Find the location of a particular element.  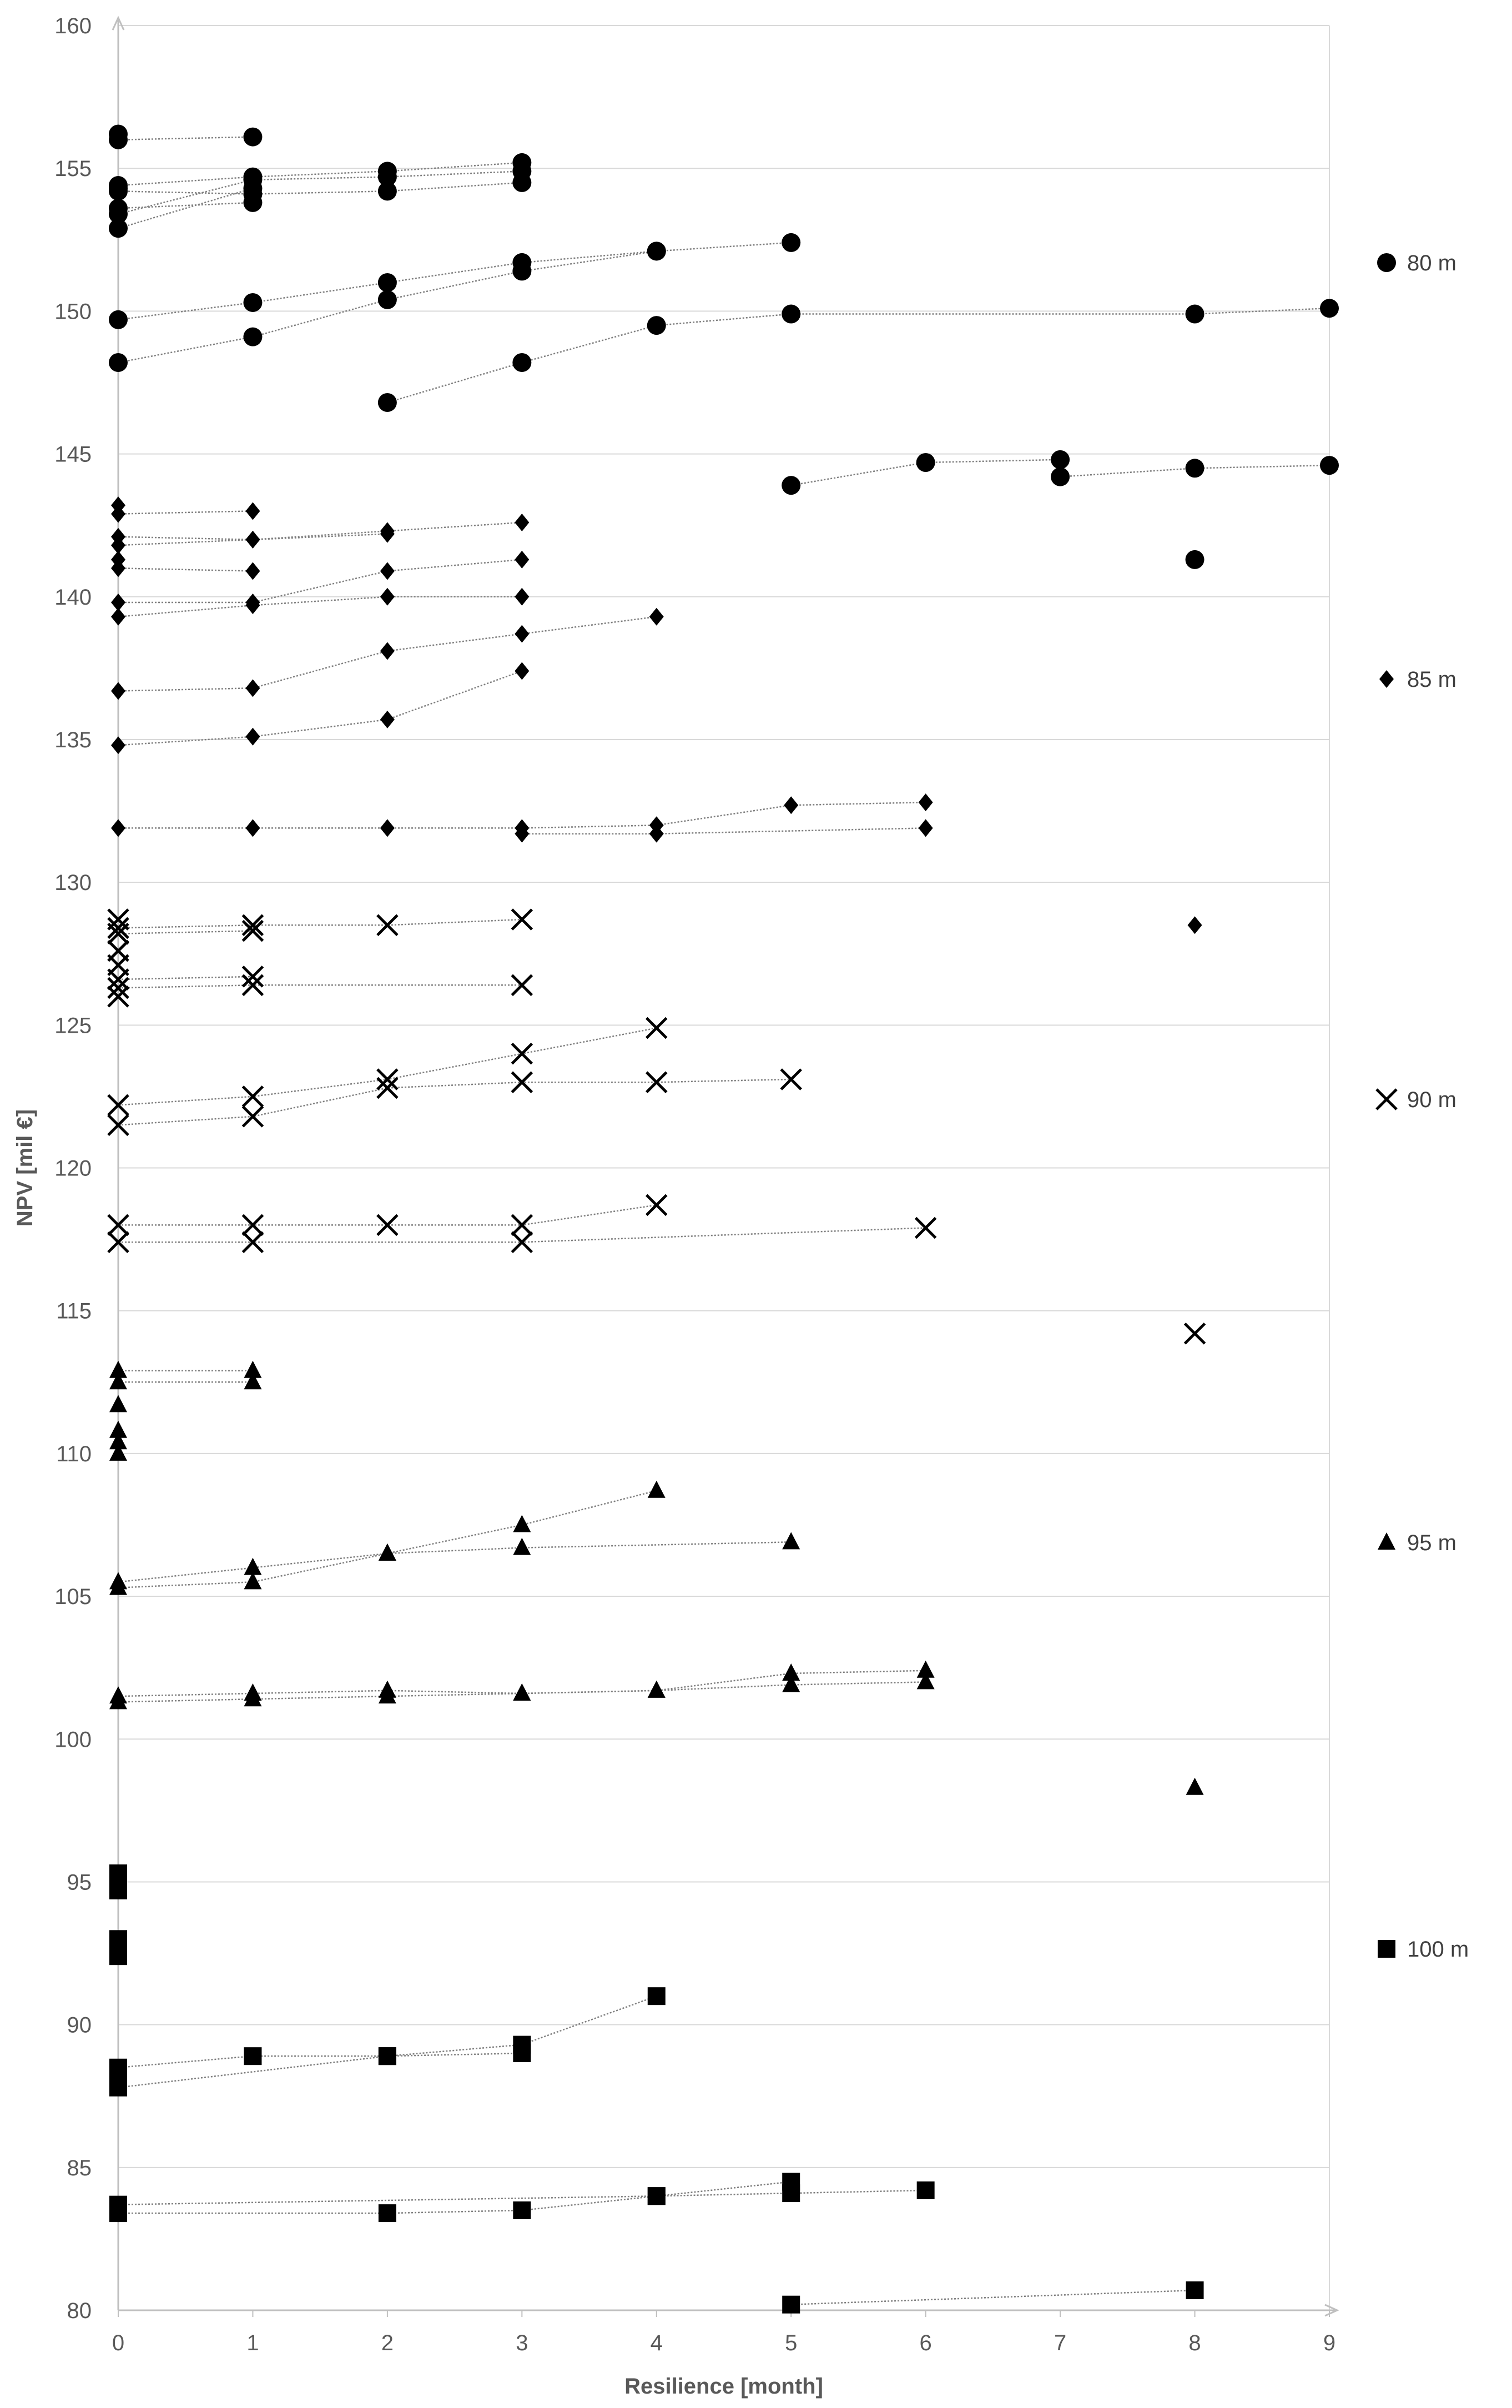

legend-label-80m: 80 m is located at coordinates (1431, 263).